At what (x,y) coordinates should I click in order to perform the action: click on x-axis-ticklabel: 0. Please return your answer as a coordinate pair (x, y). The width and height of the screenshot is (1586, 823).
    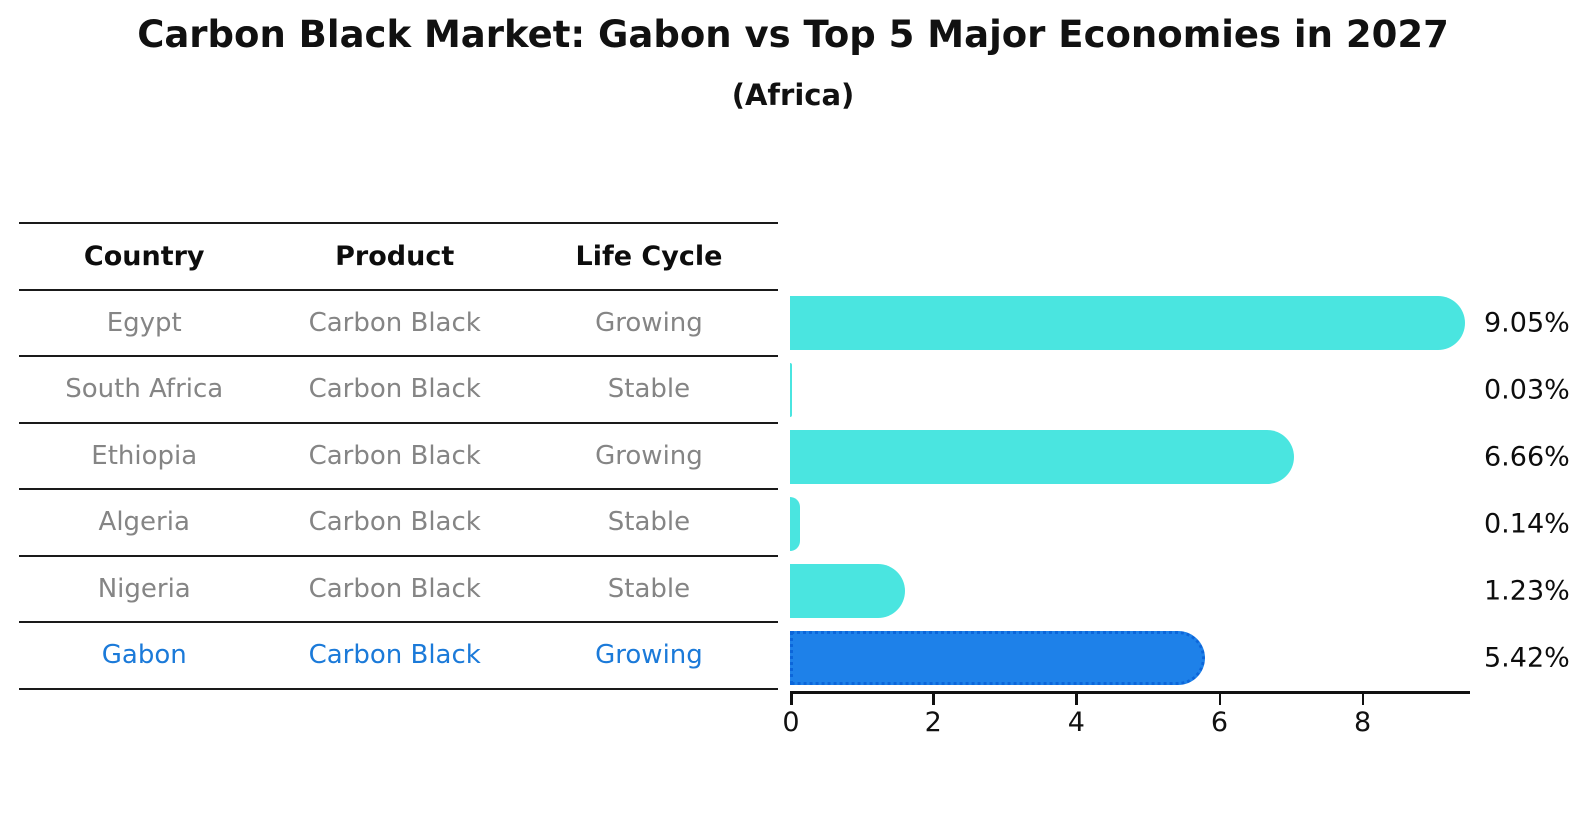
    Looking at the image, I should click on (791, 722).